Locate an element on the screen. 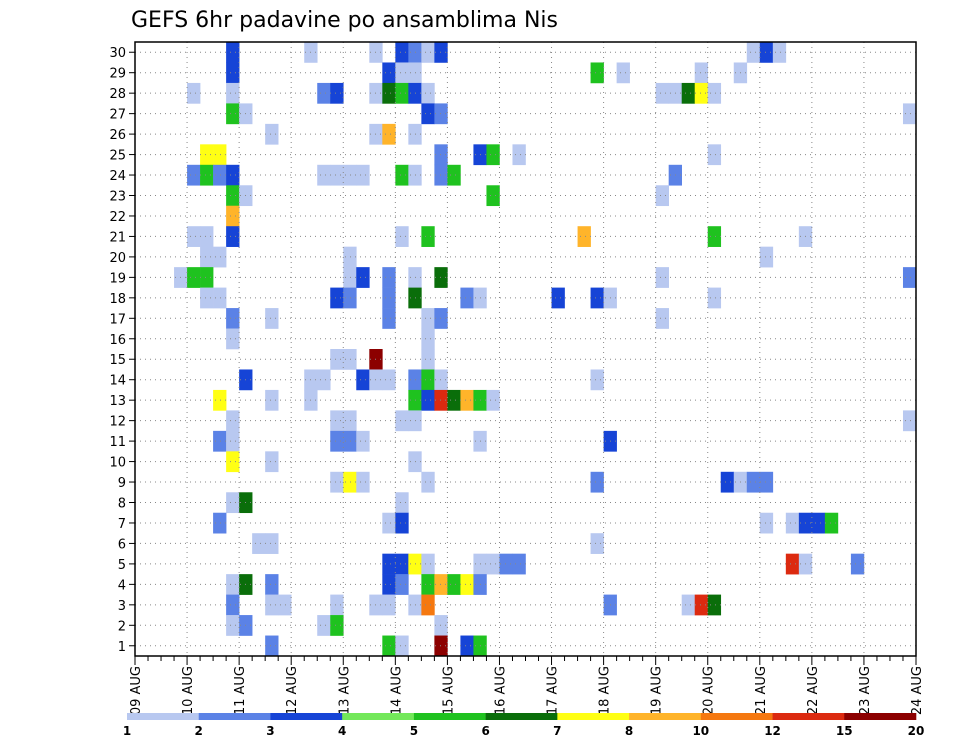 Image resolution: width=960 pixels, height=742 pixels. y-tick-label: 6 is located at coordinates (122, 544).